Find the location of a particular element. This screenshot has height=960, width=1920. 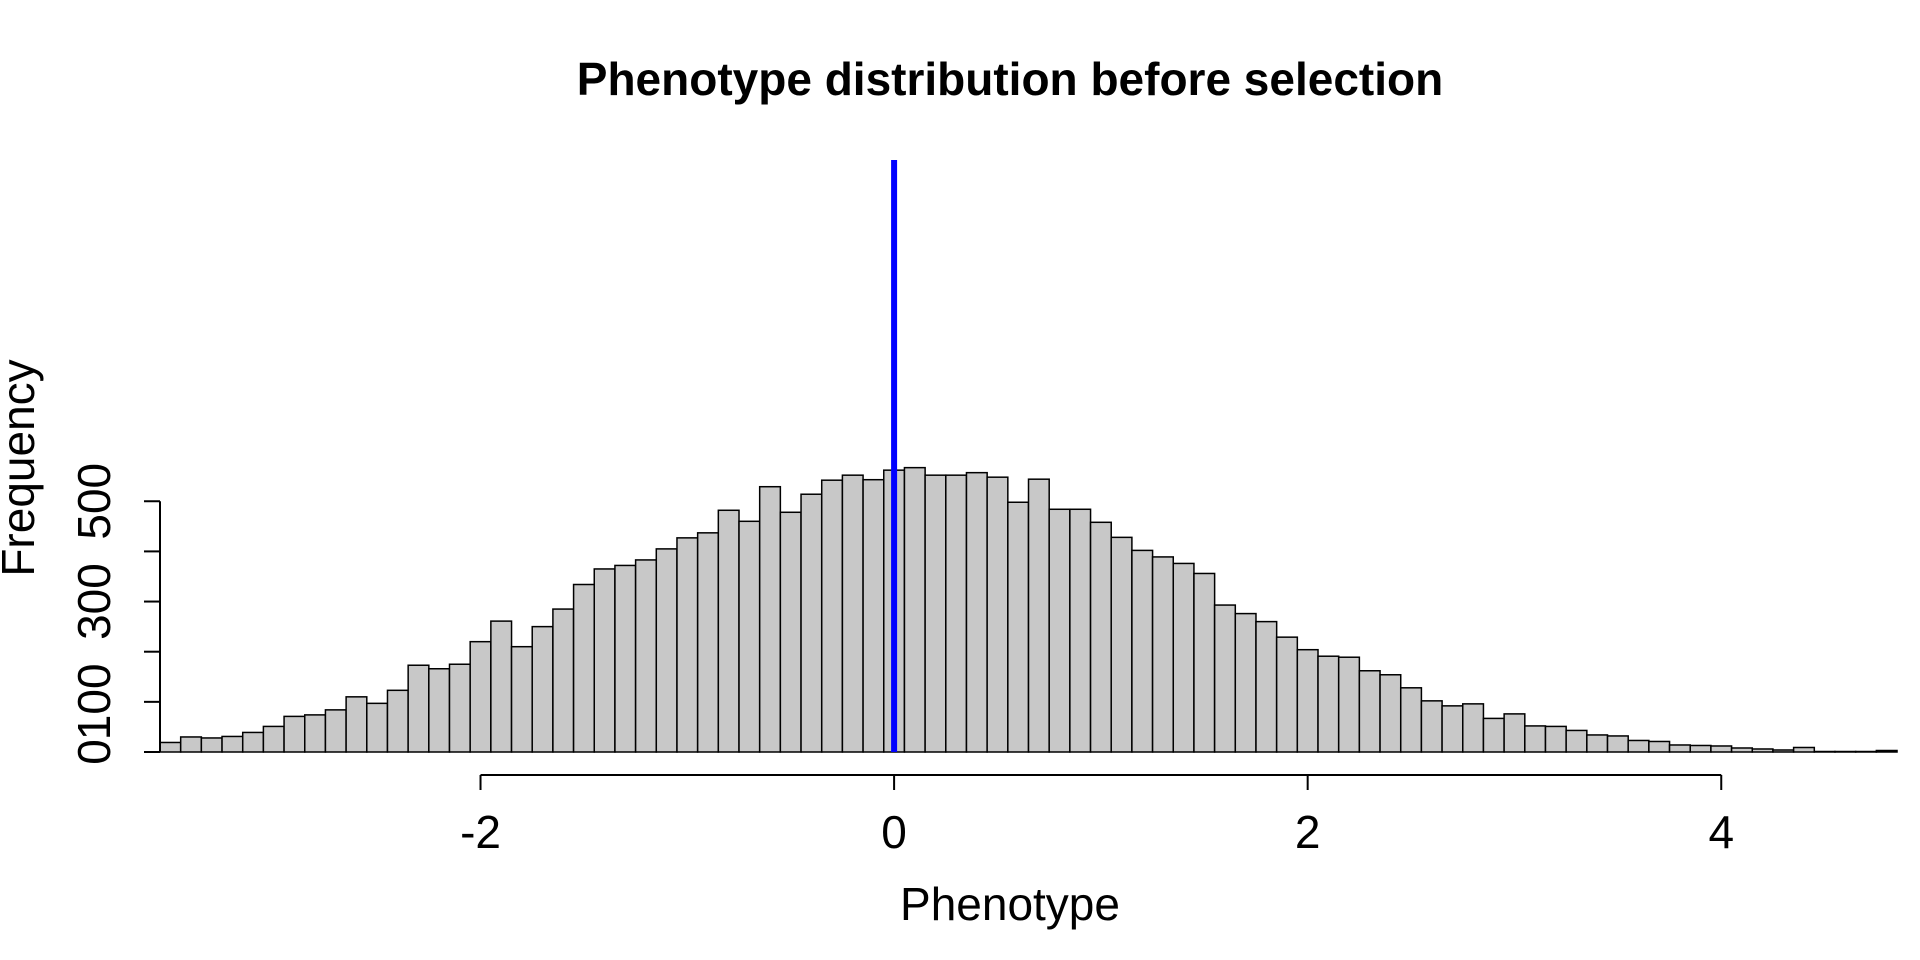

x-tick-label: 2 is located at coordinates (1308, 832).